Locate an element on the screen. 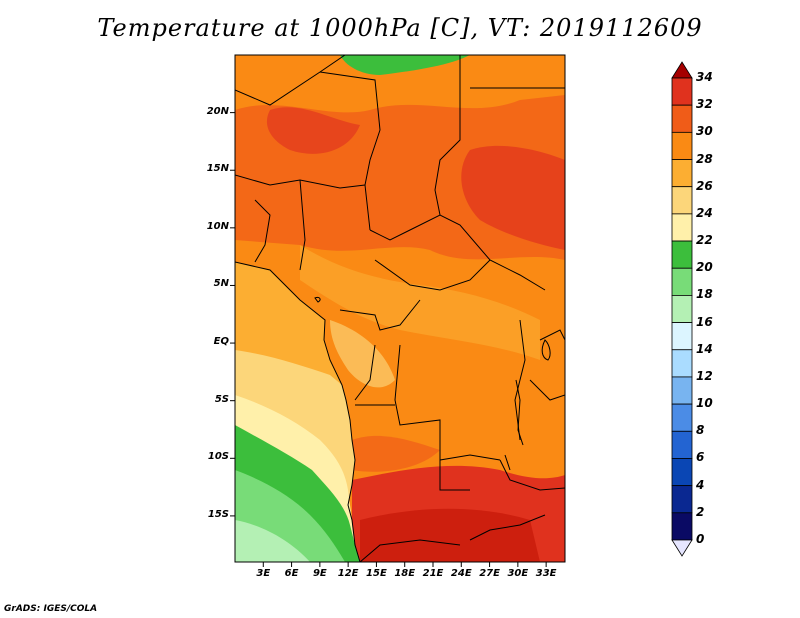 The height and width of the screenshot is (618, 800). lat-tick-label: 20N is located at coordinates (217, 111).